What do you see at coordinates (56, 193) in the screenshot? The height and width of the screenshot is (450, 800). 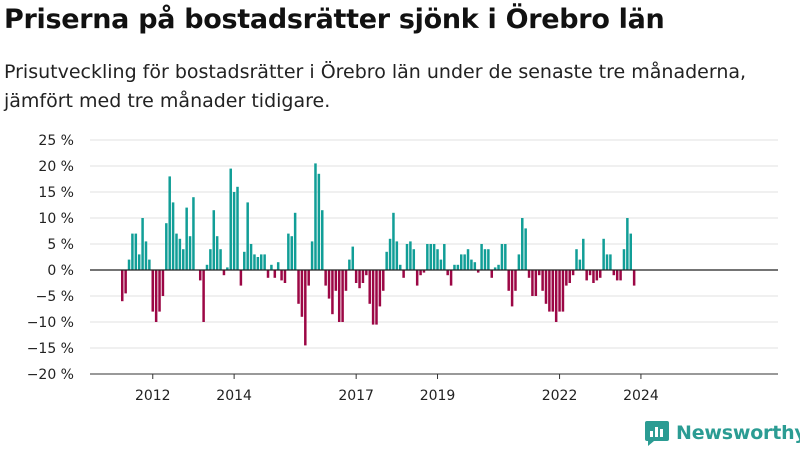 I see `y-tick-label: 15 %` at bounding box center [56, 193].